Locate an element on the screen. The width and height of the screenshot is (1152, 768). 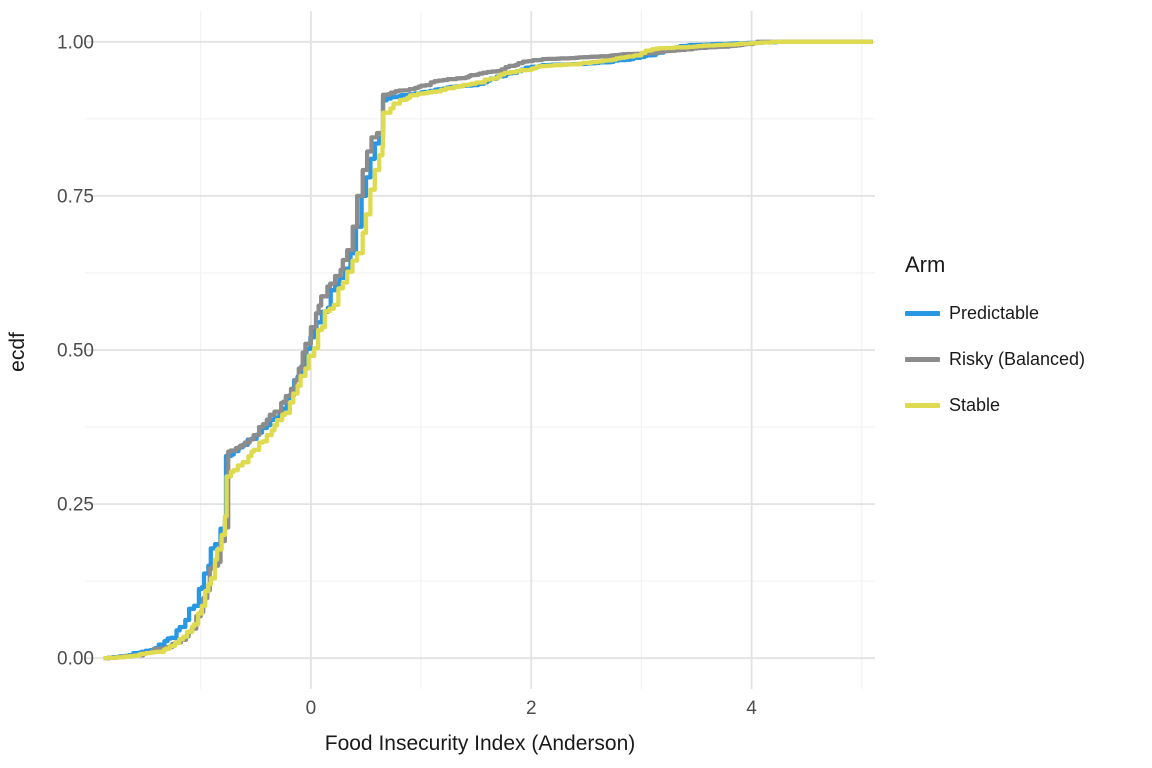
legend-entry-predictable: Predictable is located at coordinates (995, 313).